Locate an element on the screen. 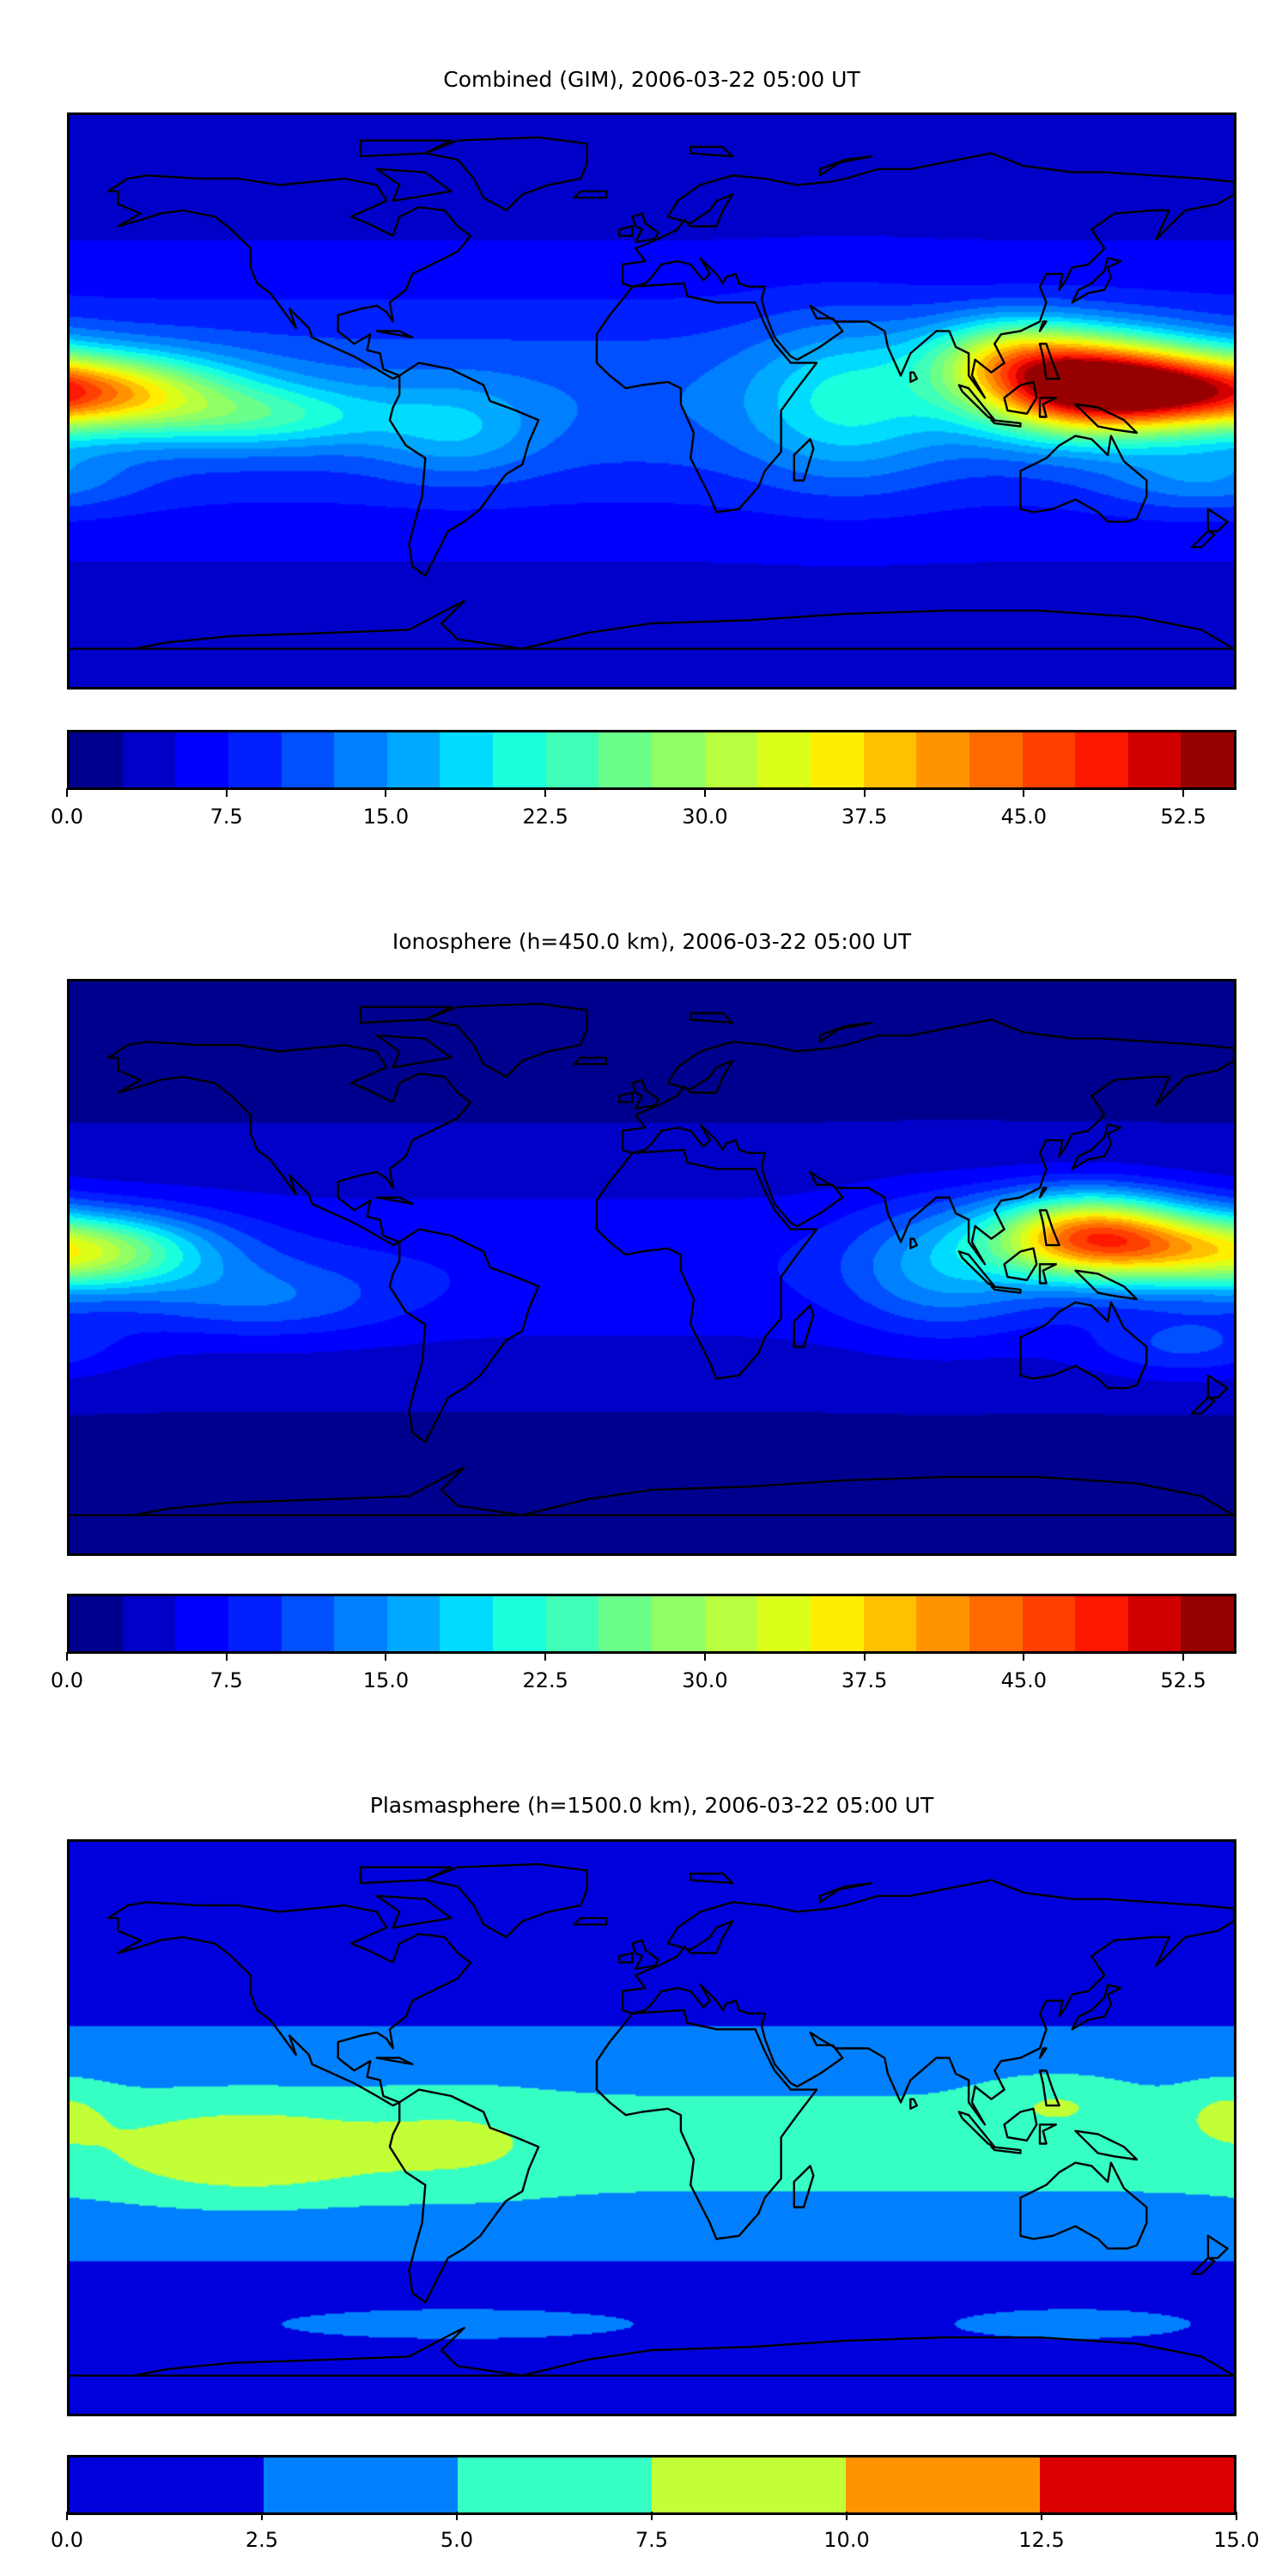 This screenshot has height=2576, width=1288. map-title-combined: Combined (GIM), 2006-03-22 05:00 UT is located at coordinates (651, 79).